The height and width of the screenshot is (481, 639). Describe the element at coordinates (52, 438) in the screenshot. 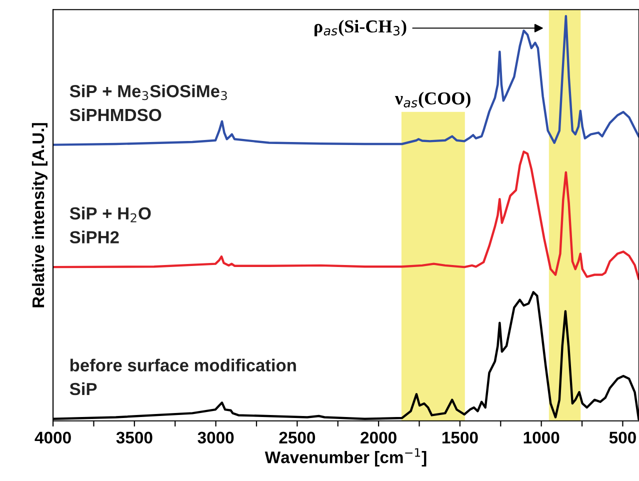

I see `x-tick-label: 4000` at that location.